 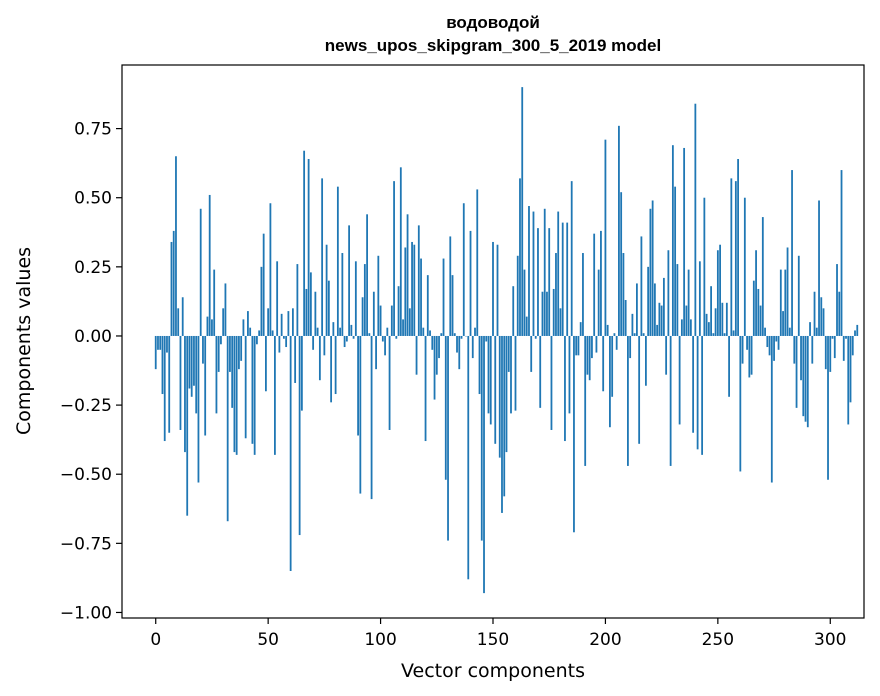 What do you see at coordinates (93, 268) in the screenshot?
I see `y-tick-label: 0.25` at bounding box center [93, 268].